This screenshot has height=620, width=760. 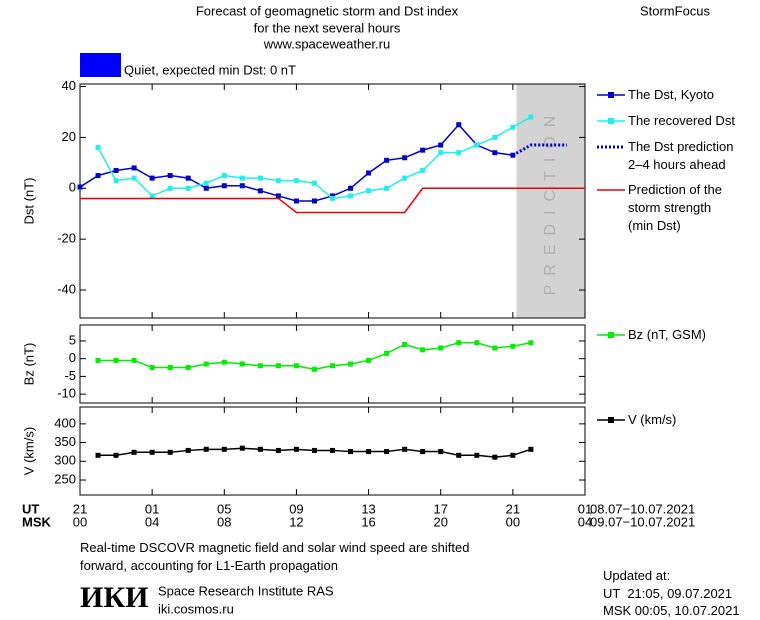 What do you see at coordinates (681, 120) in the screenshot?
I see `legend-label: The recovered Dst` at bounding box center [681, 120].